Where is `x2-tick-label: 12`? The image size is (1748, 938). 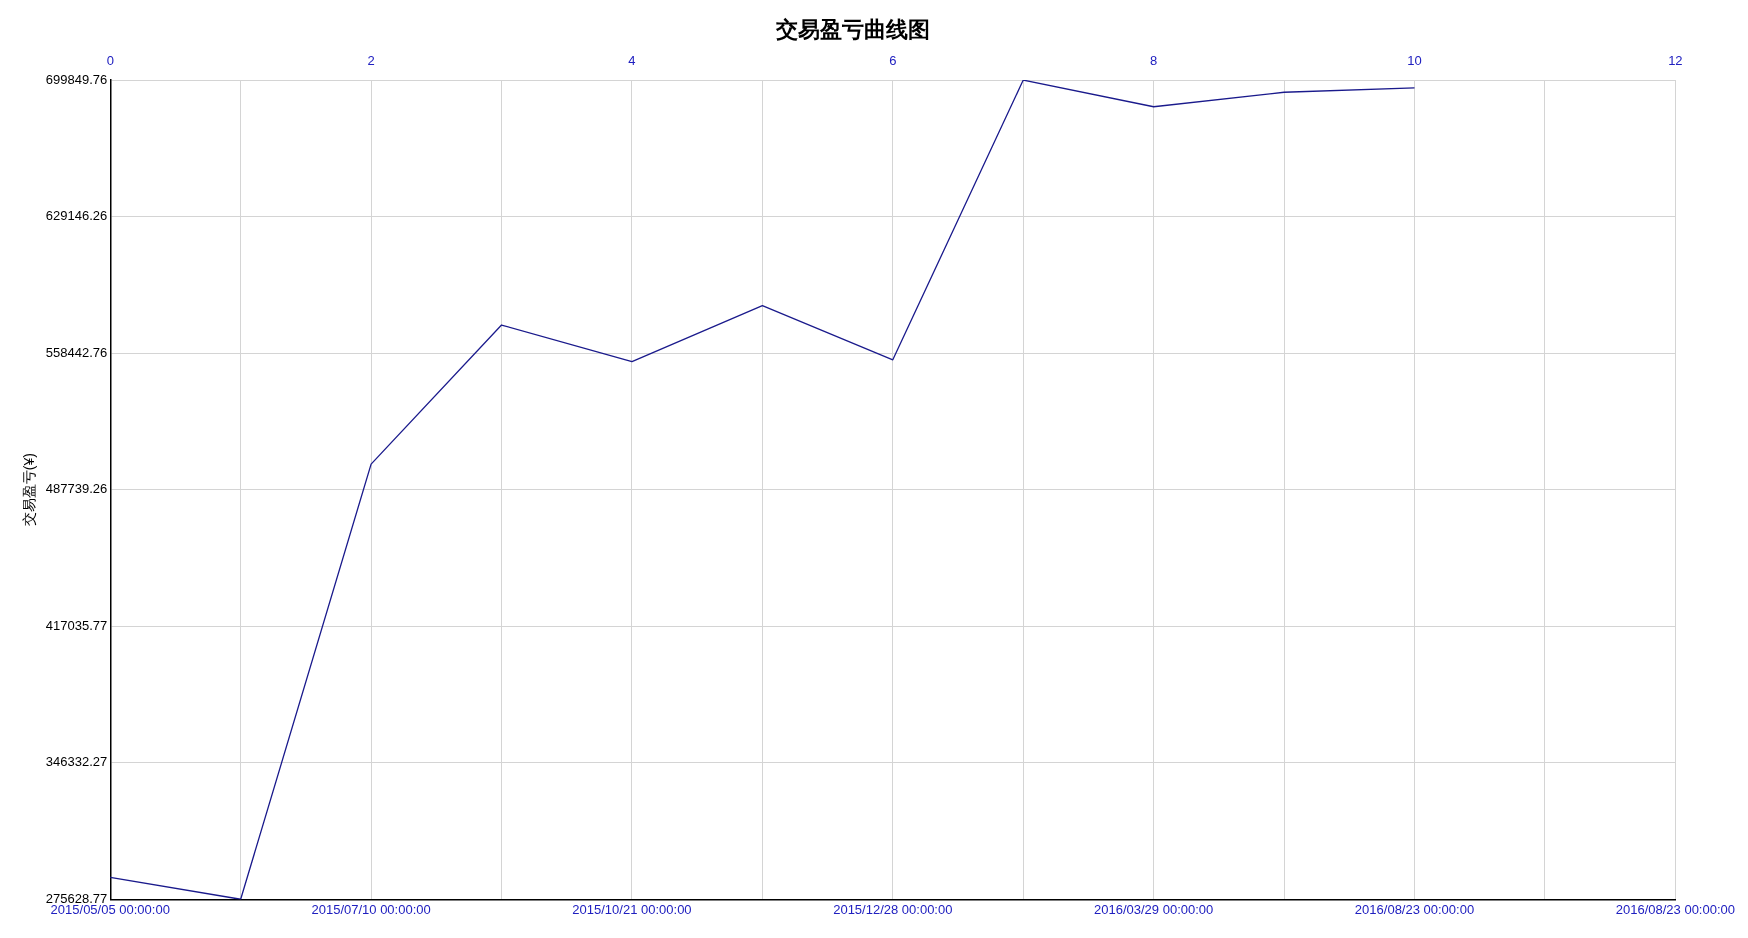
x2-tick-label: 12 is located at coordinates (1675, 60).